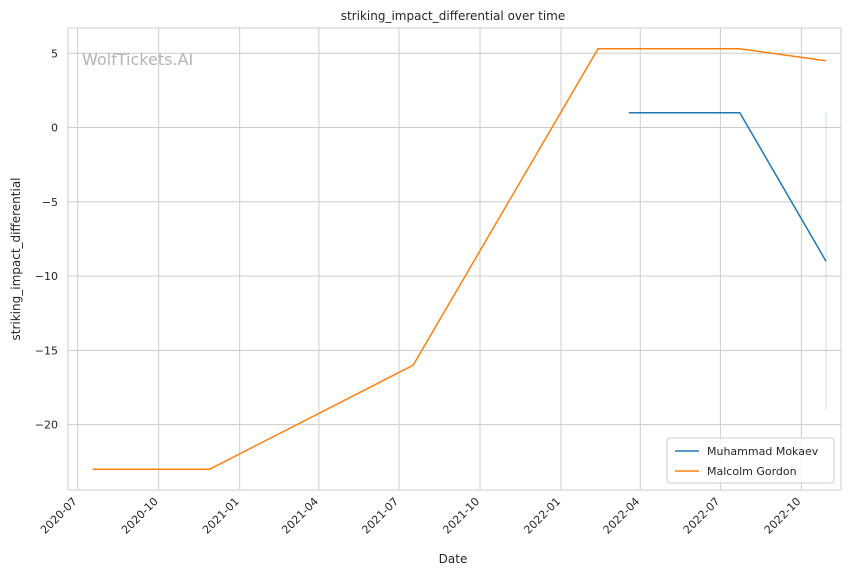 The width and height of the screenshot is (850, 575). Describe the element at coordinates (46, 276) in the screenshot. I see `y-tick-label: −10` at that location.